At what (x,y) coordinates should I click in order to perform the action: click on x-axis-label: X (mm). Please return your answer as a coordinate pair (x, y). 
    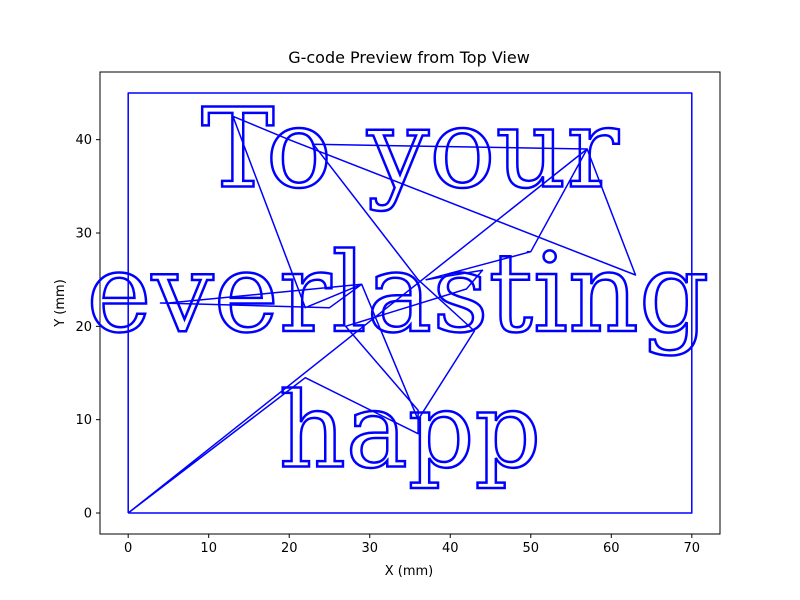
    Looking at the image, I should click on (409, 571).